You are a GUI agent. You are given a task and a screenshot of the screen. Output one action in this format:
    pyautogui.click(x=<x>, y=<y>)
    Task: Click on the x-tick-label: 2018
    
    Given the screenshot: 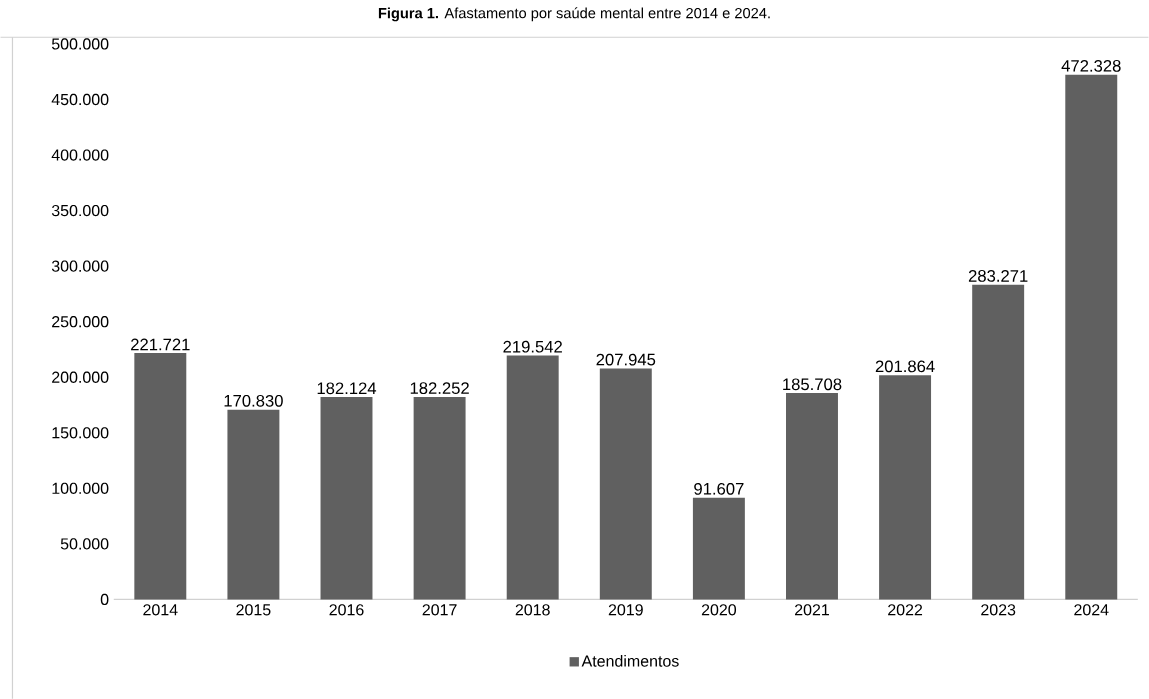 What is the action you would take?
    pyautogui.click(x=532, y=609)
    